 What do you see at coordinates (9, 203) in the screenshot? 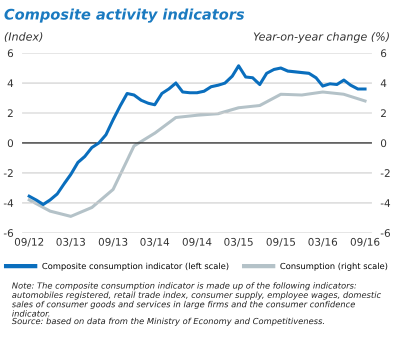
I see `y-tick-label: -4` at bounding box center [9, 203].